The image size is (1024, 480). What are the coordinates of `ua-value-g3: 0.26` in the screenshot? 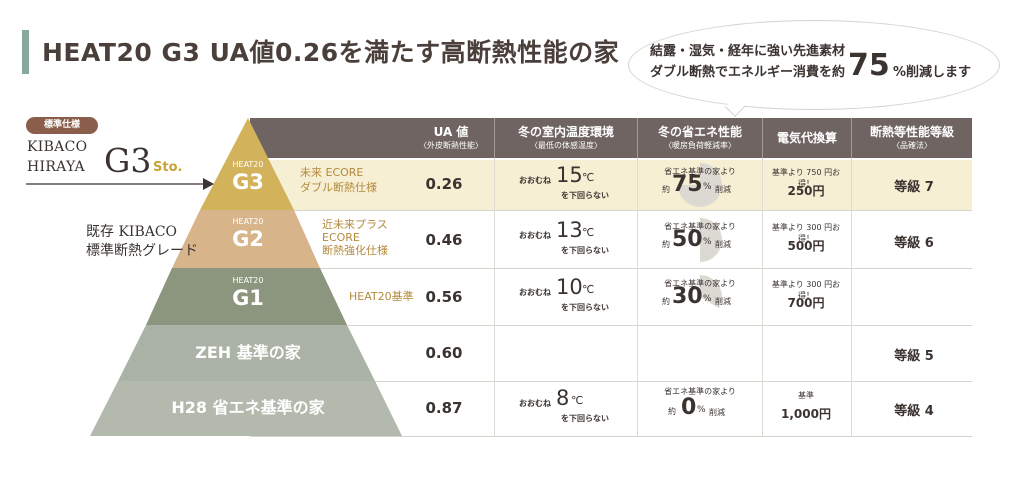 It's located at (444, 184).